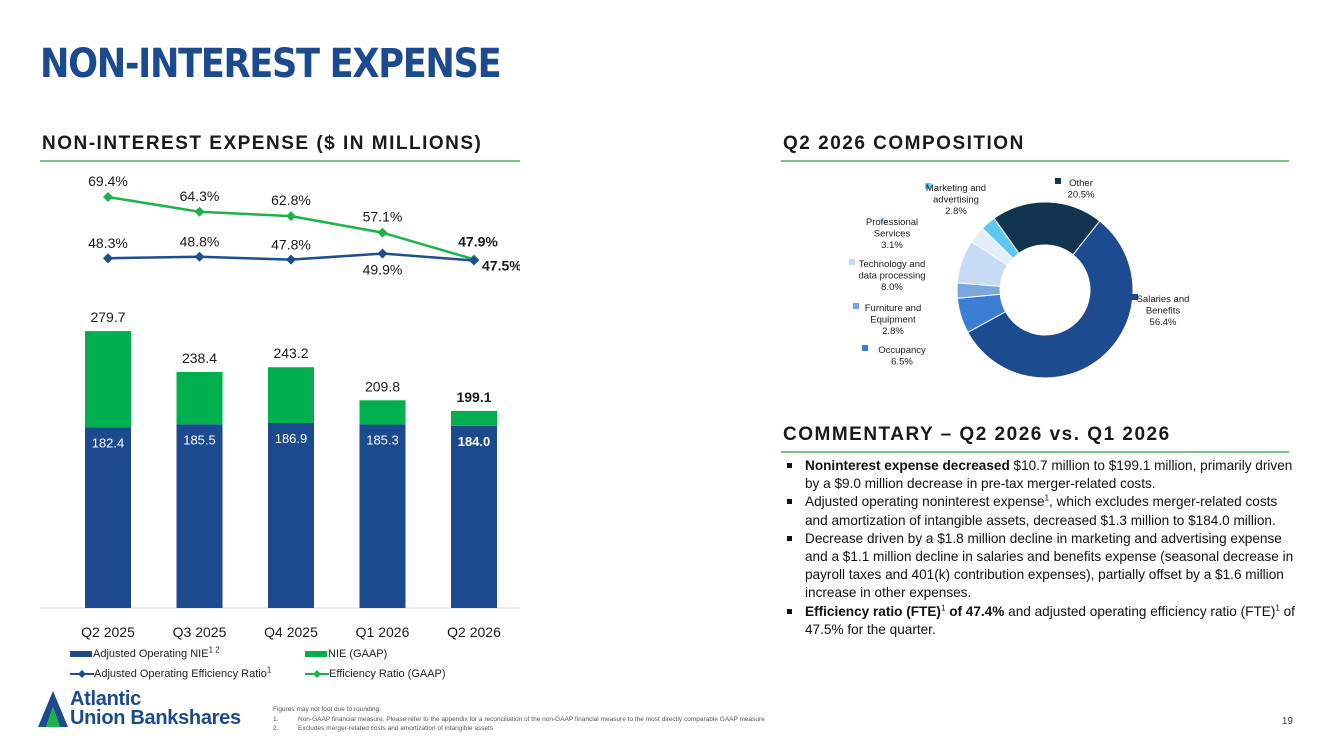 The height and width of the screenshot is (749, 1333). I want to click on donut-label-6-line-0: Other, so click(1081, 183).